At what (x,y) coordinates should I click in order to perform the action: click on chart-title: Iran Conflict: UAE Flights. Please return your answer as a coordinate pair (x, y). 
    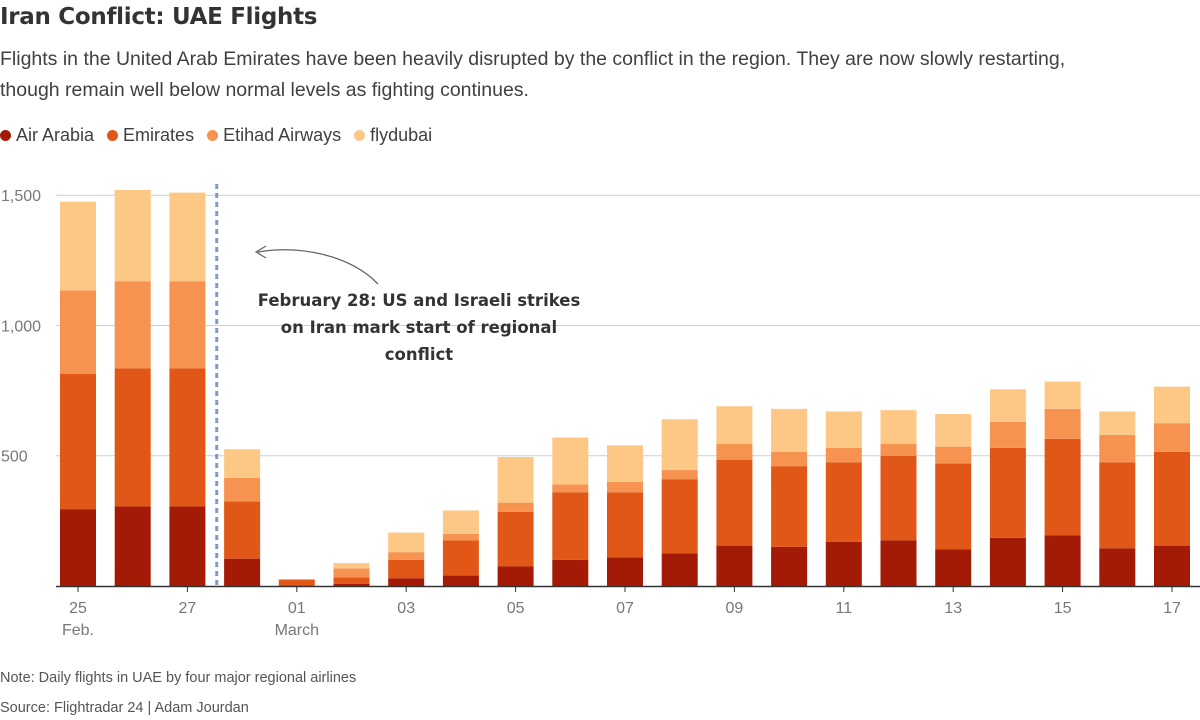
    Looking at the image, I should click on (159, 17).